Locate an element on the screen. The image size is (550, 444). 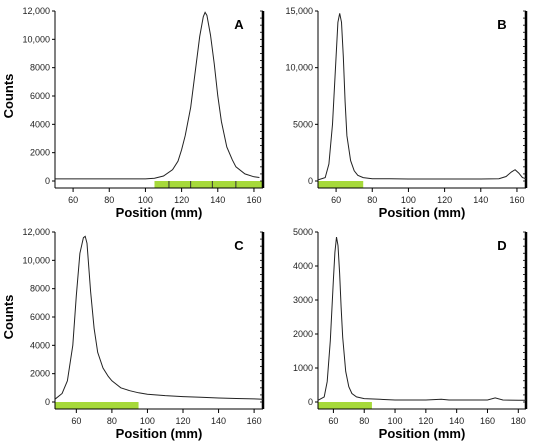
y-tick-label: 1000 is located at coordinates (303, 368).